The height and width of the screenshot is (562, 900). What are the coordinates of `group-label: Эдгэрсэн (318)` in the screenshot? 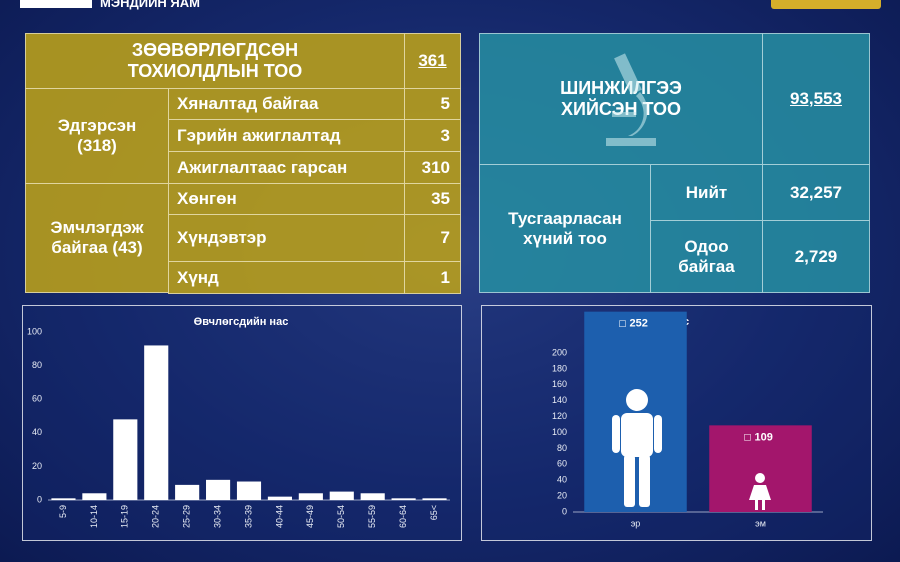 It's located at (97, 135).